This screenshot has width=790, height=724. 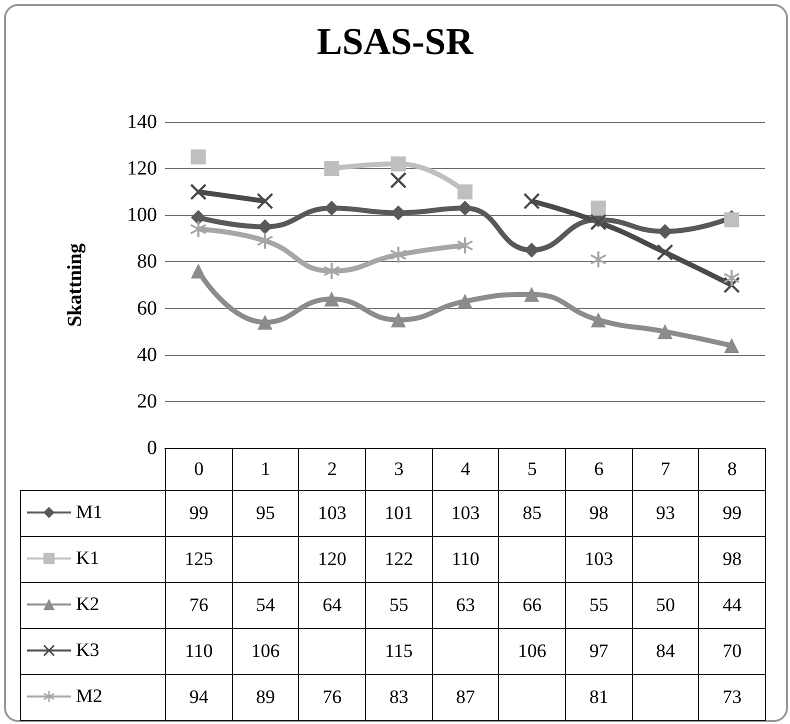 What do you see at coordinates (199, 559) in the screenshot?
I see `data-label: 125` at bounding box center [199, 559].